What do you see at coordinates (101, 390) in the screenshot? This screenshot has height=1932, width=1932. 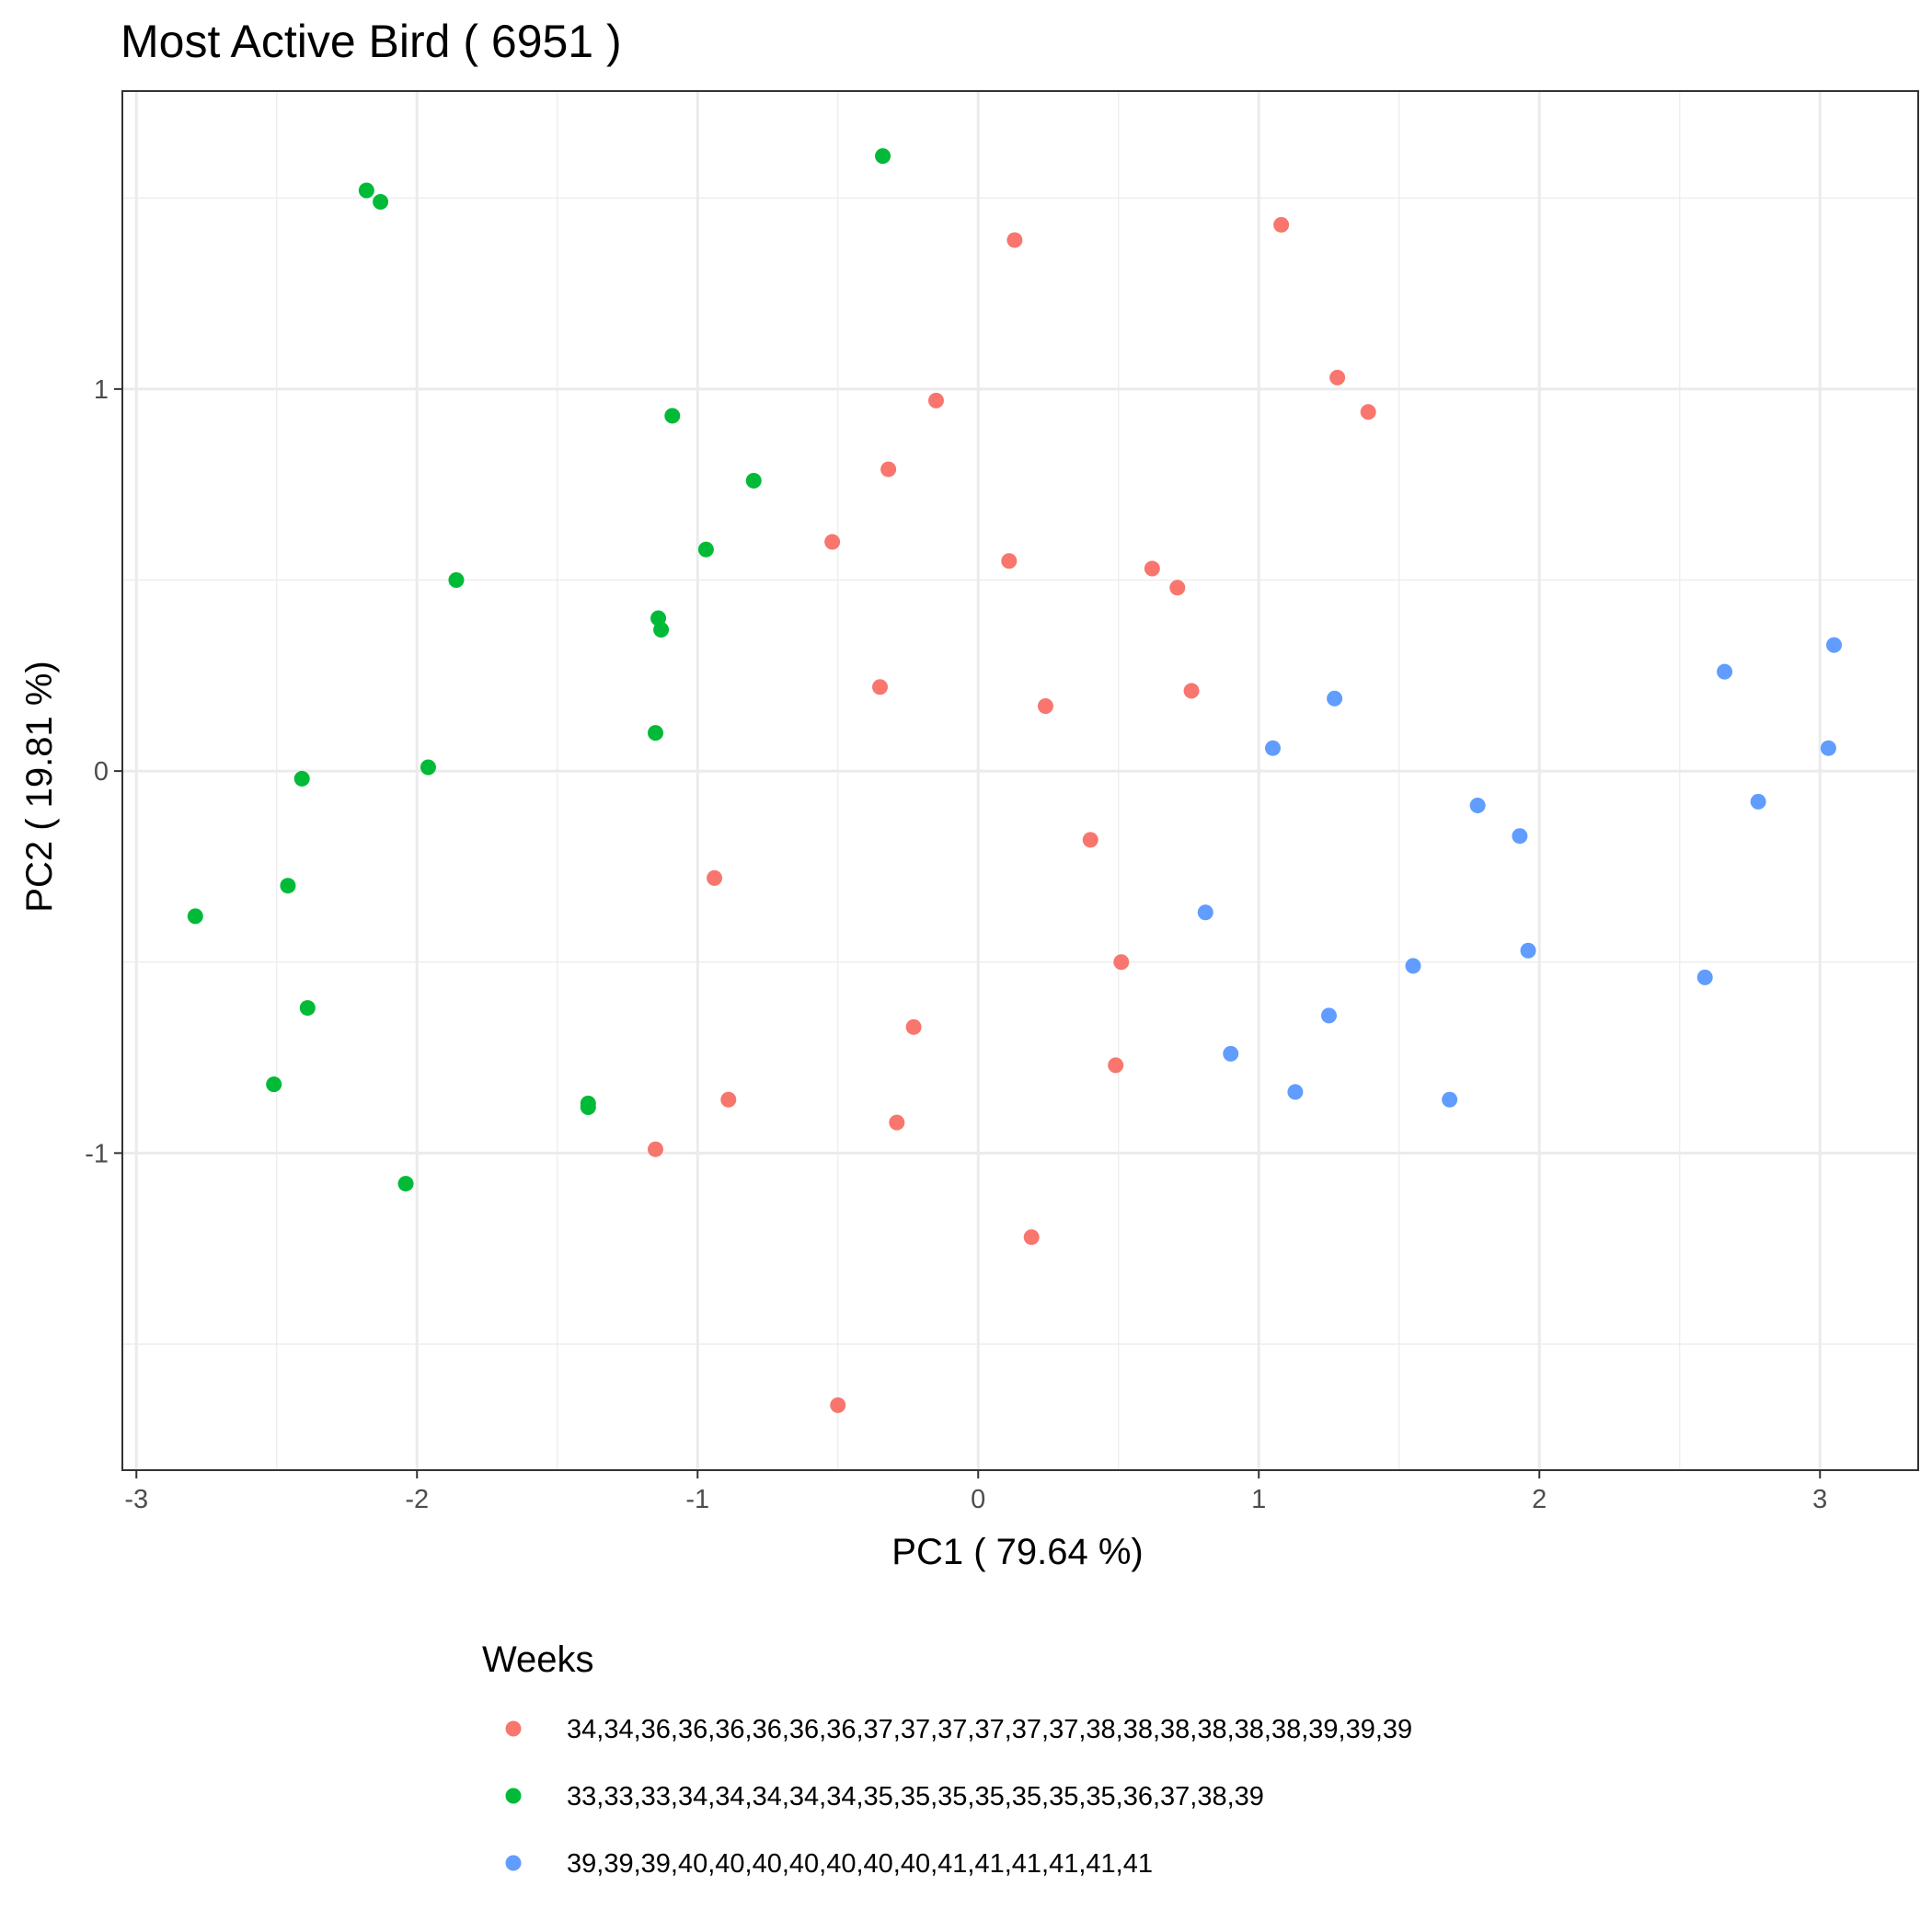 I see `y-tick-label: 1` at bounding box center [101, 390].